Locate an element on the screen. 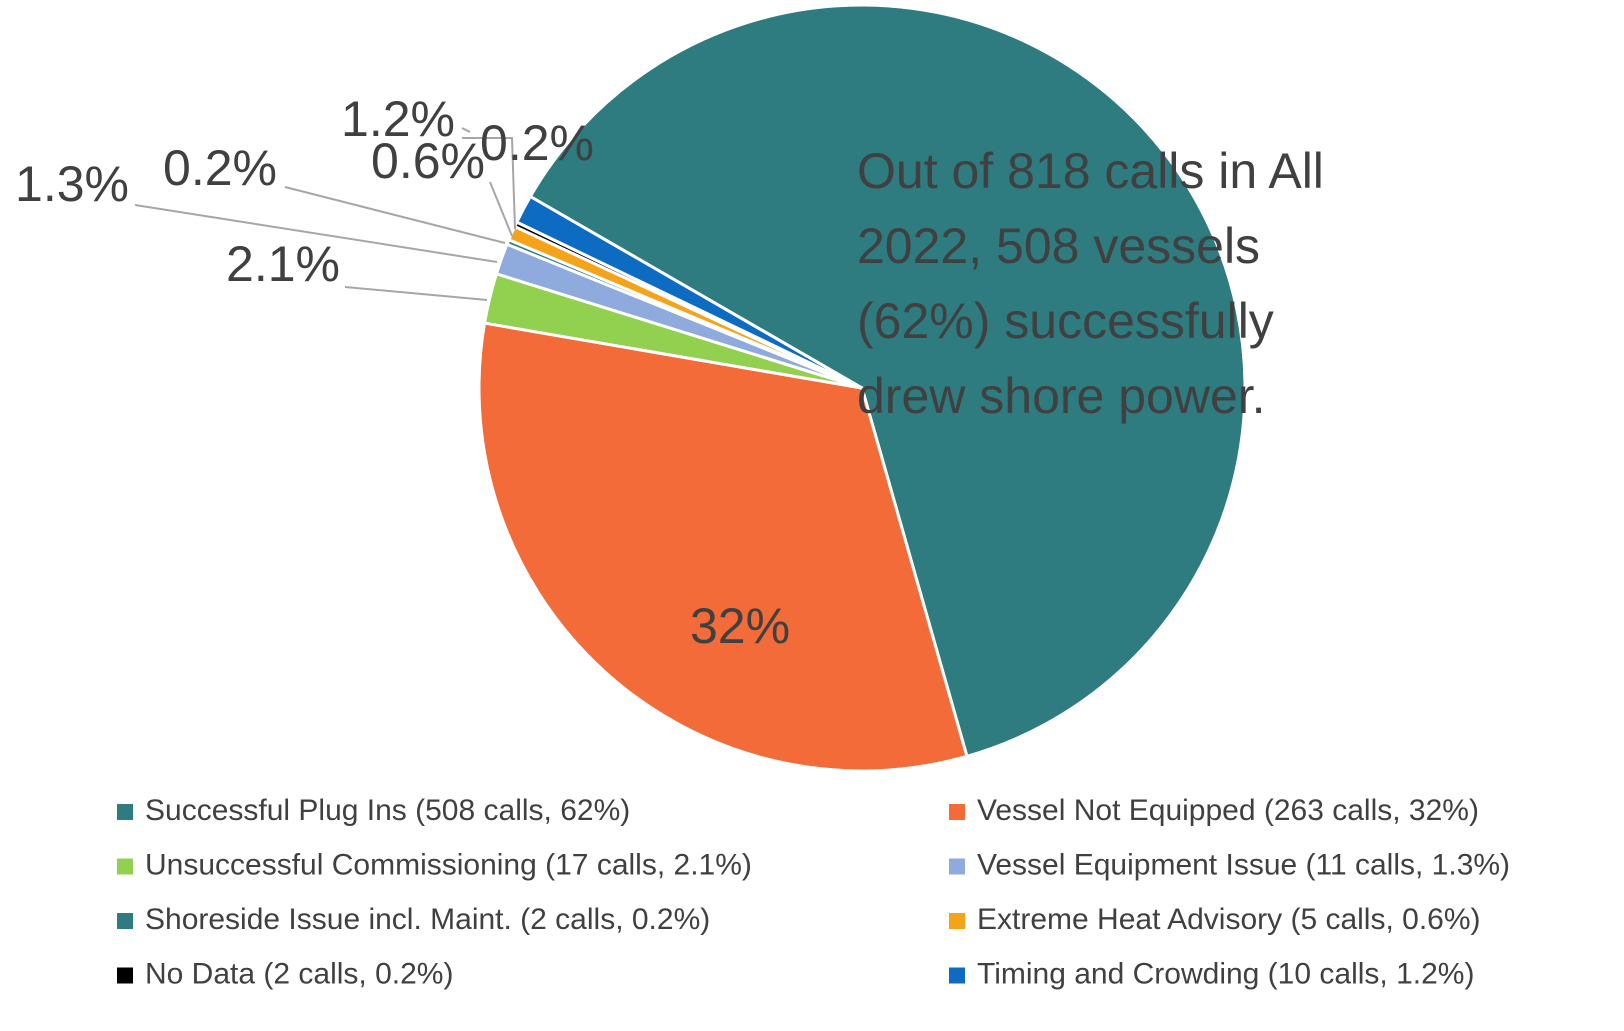 Image resolution: width=1624 pixels, height=1031 pixels. legend-label: Extreme Heat Advisory (5 calls, 0.6%) is located at coordinates (1229, 919).